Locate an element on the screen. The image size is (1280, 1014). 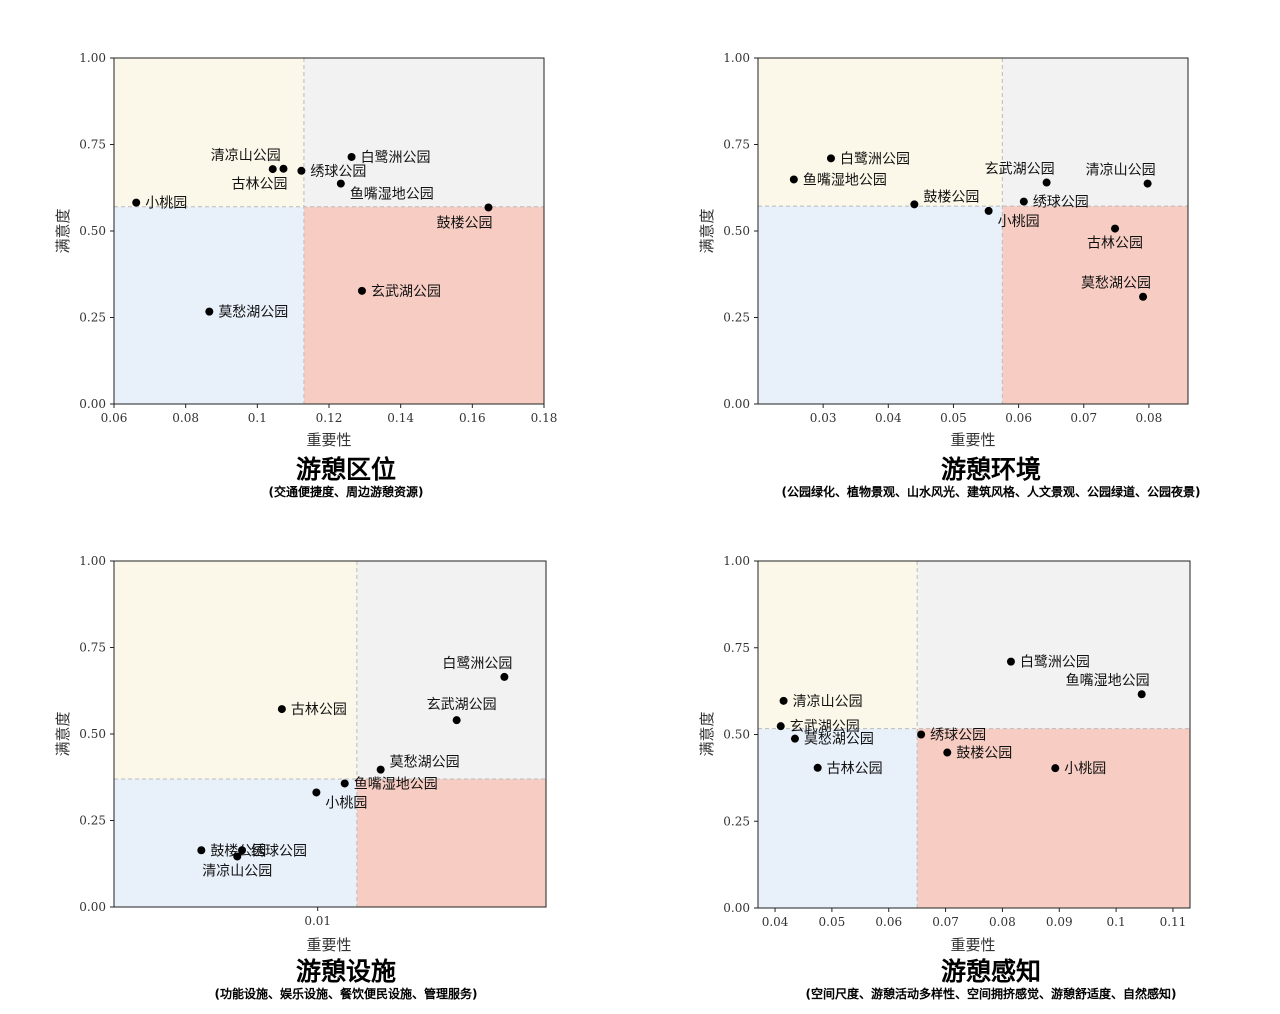
chart-title: 游憩环境 is located at coordinates (991, 469).